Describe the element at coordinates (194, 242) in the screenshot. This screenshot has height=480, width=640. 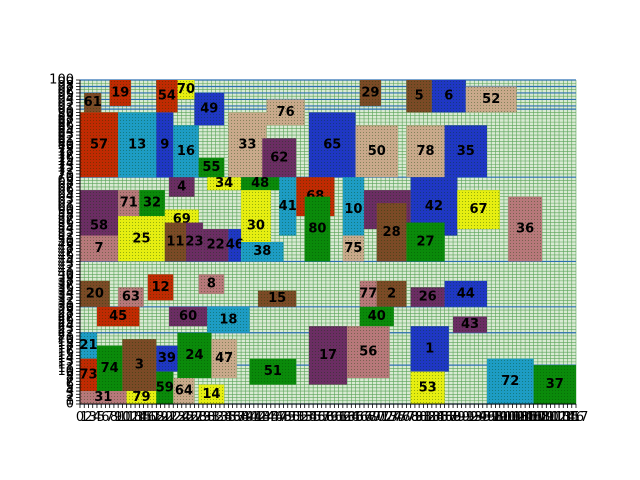
I see `puzzle-tile-23: 23` at that location.